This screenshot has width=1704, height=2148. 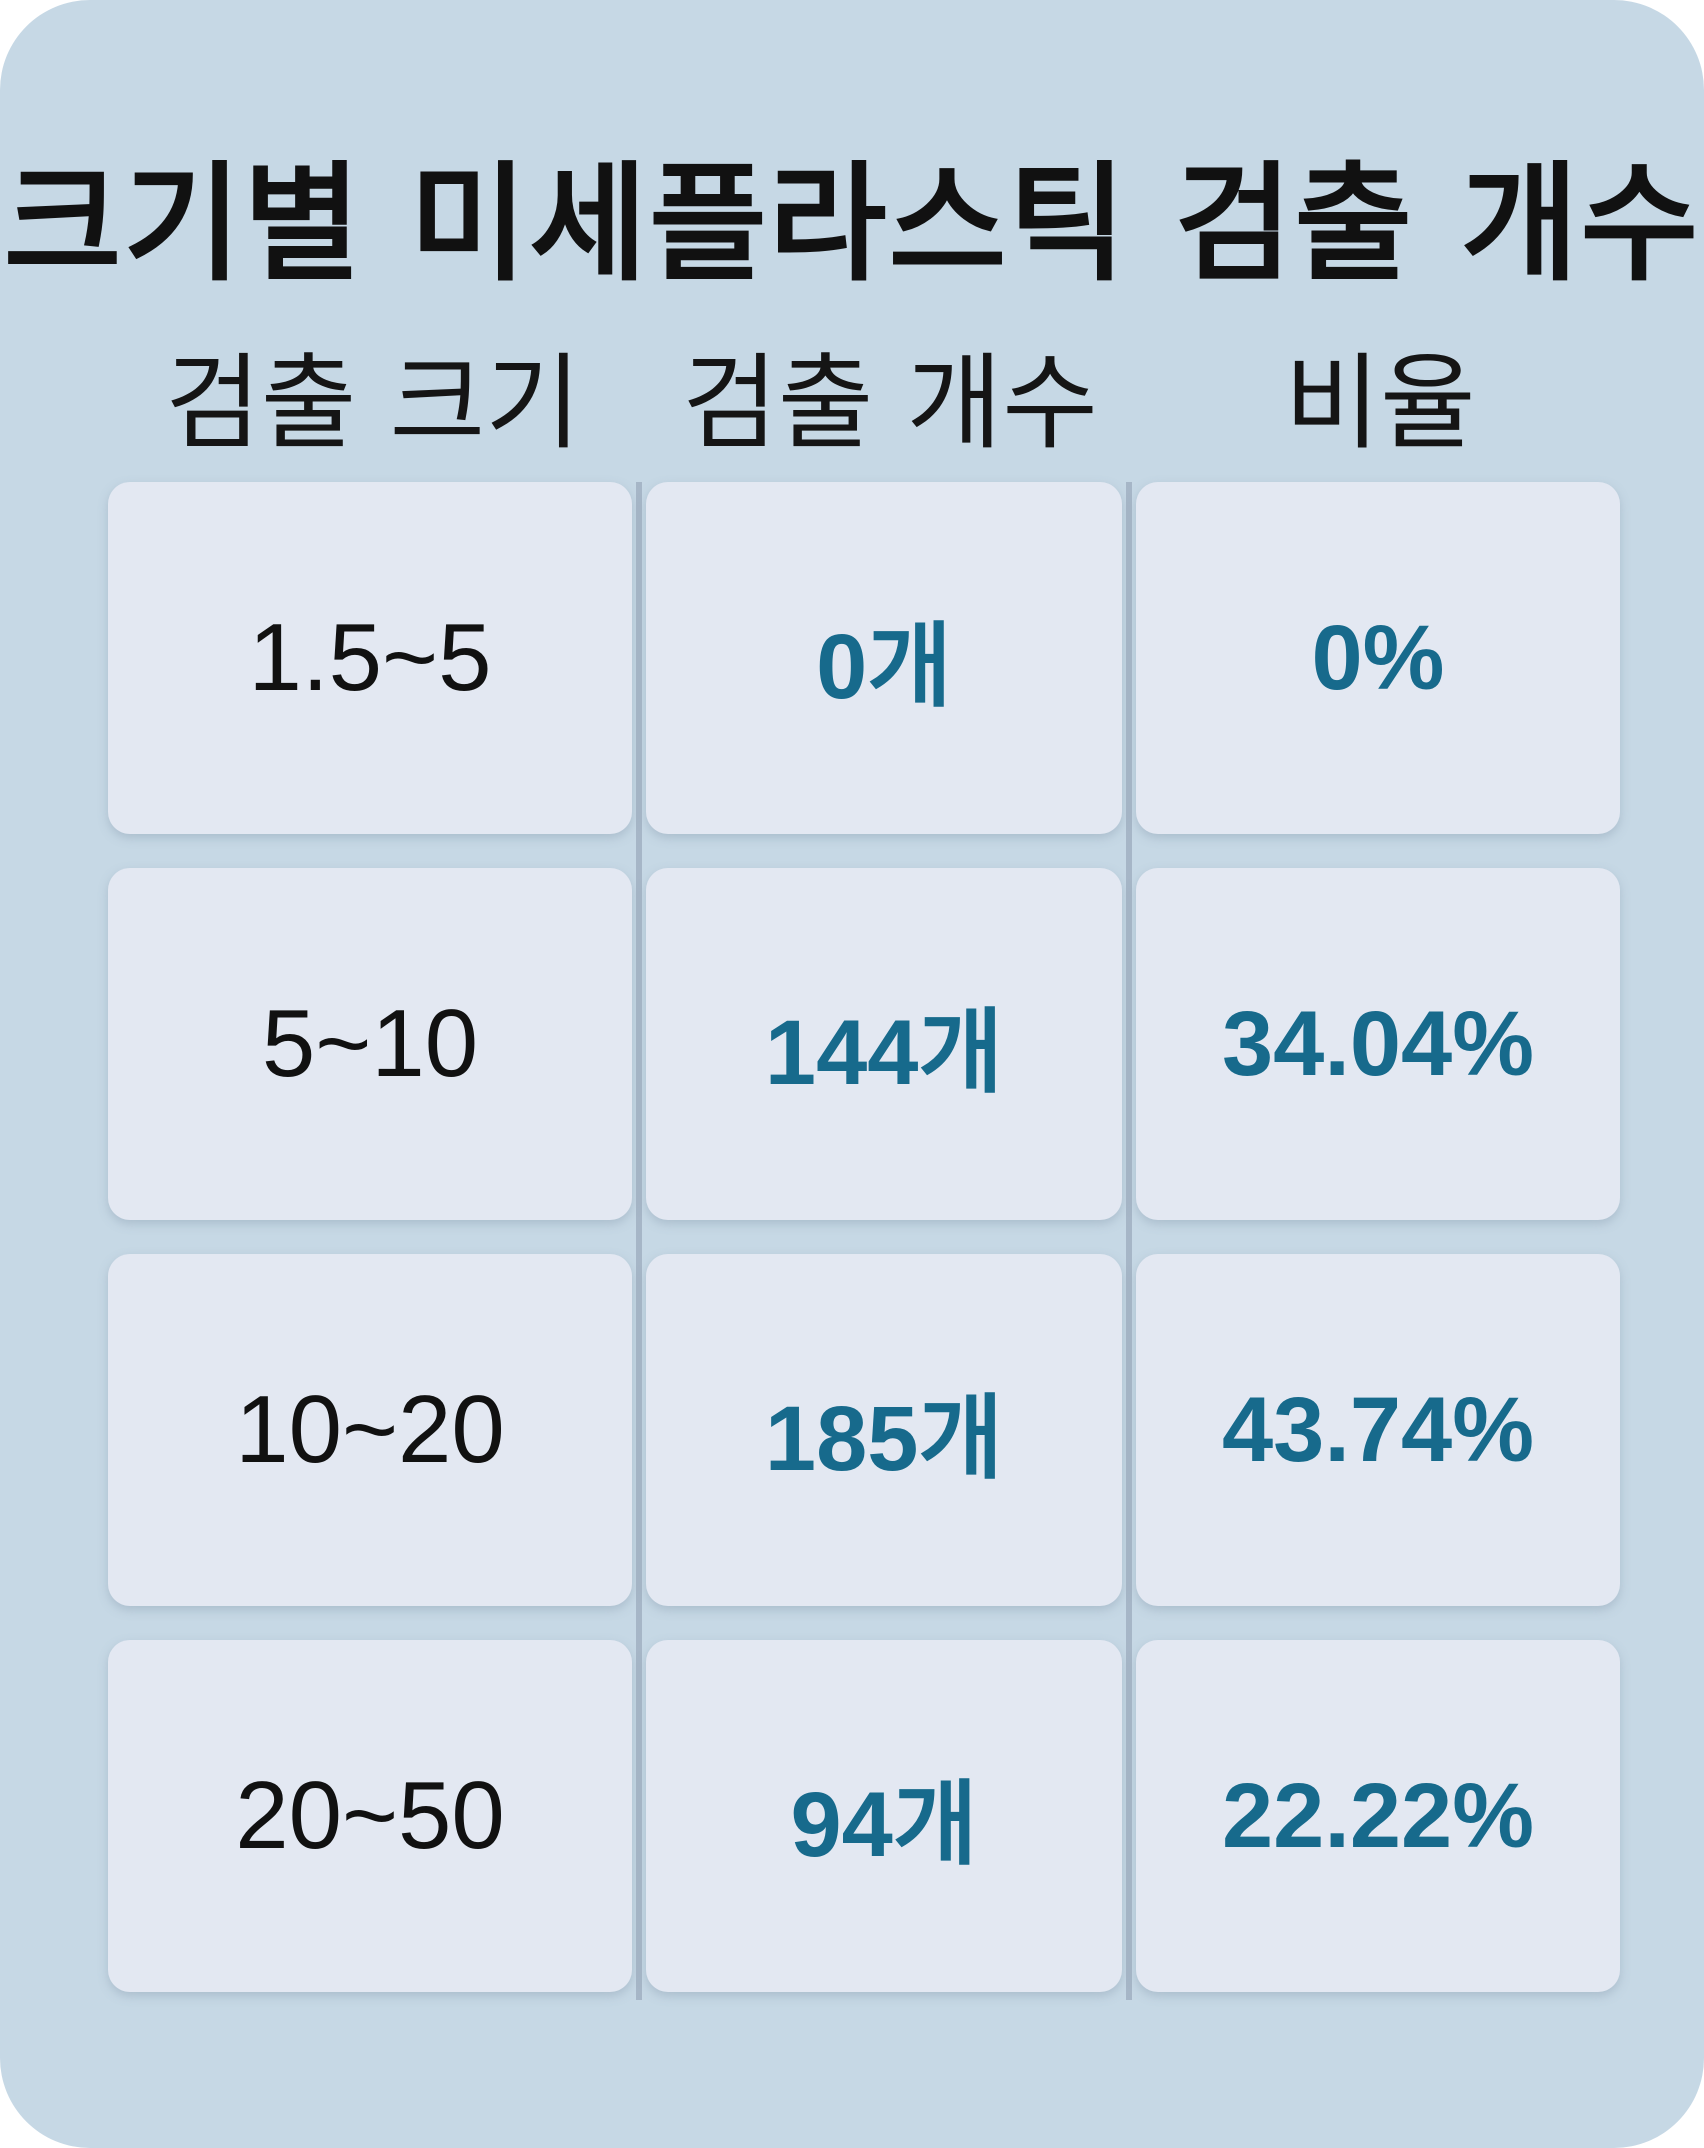 I want to click on size-value: 1.5~5, so click(x=370, y=657).